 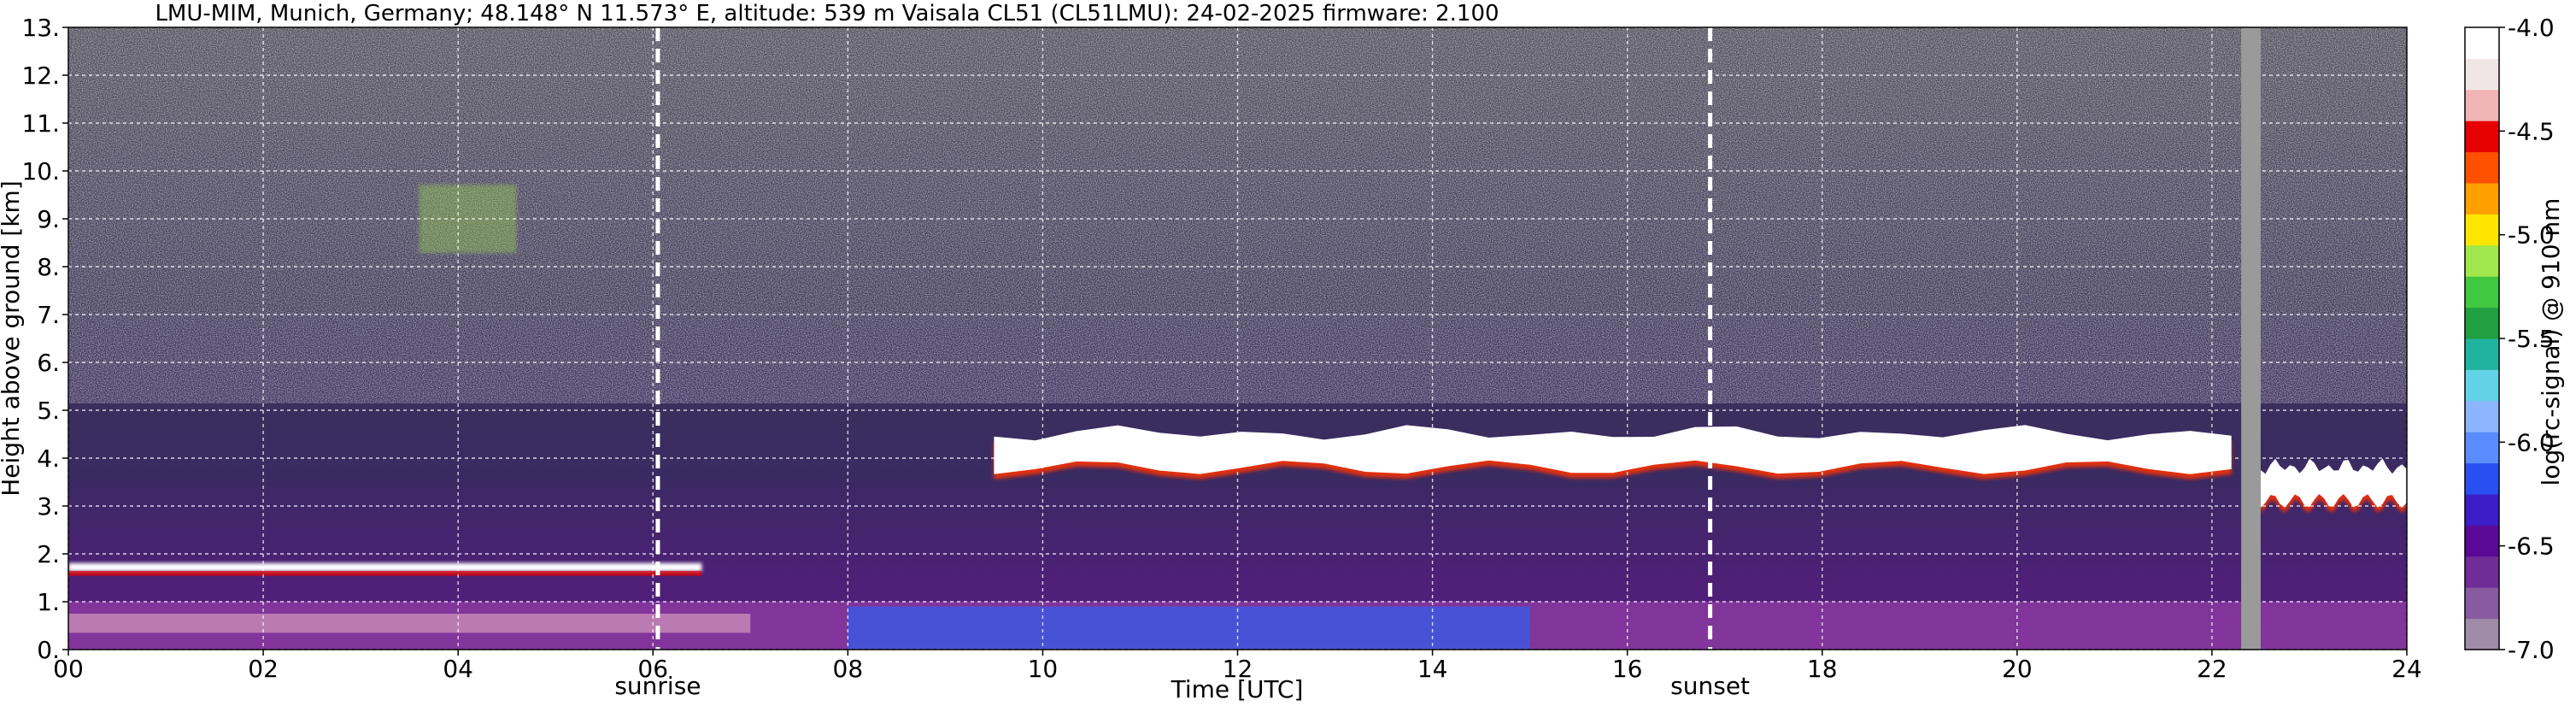 What do you see at coordinates (652, 669) in the screenshot?
I see `x-tick-label: 06` at bounding box center [652, 669].